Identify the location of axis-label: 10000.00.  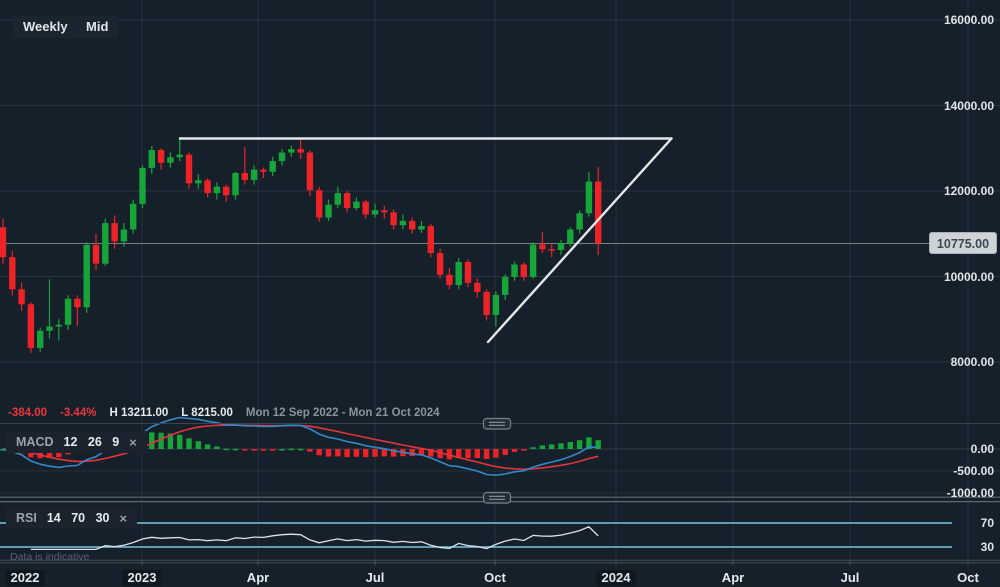
(968, 276).